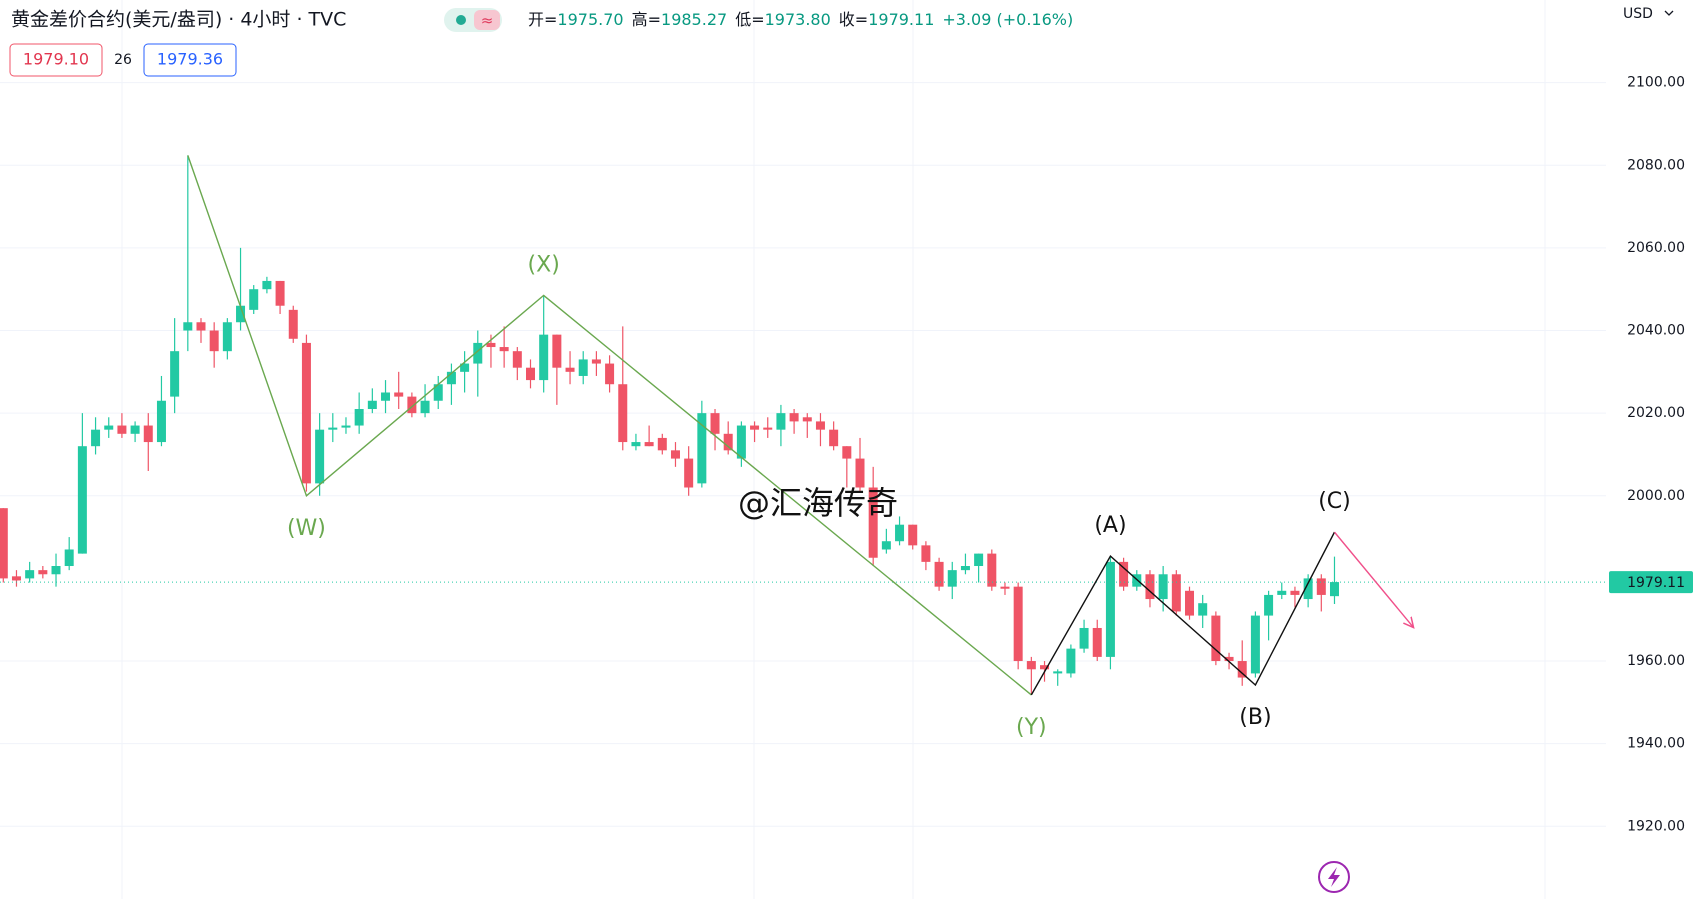 The image size is (1701, 899). What do you see at coordinates (1656, 83) in the screenshot?
I see `y-tick-label: 2100.00` at bounding box center [1656, 83].